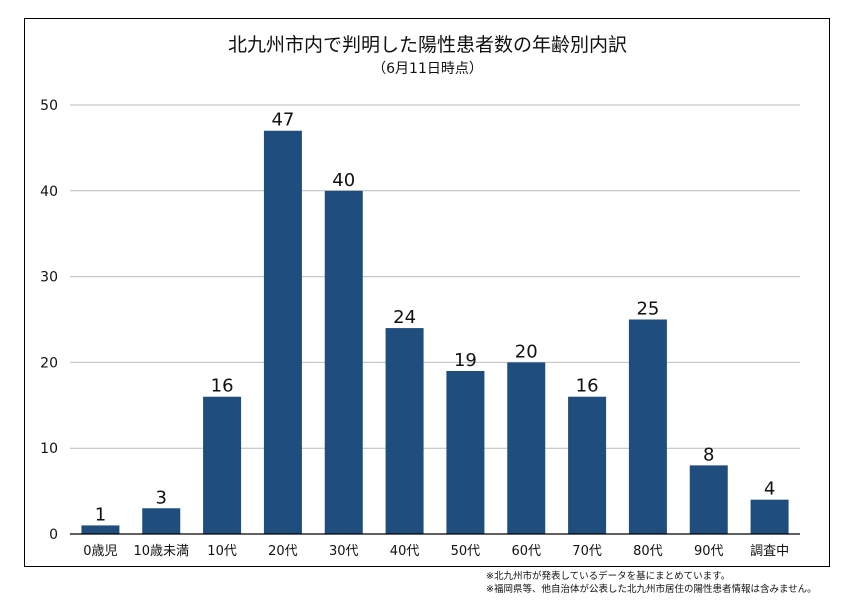  Describe the element at coordinates (648, 551) in the screenshot. I see `x-tick-label: 80代` at that location.